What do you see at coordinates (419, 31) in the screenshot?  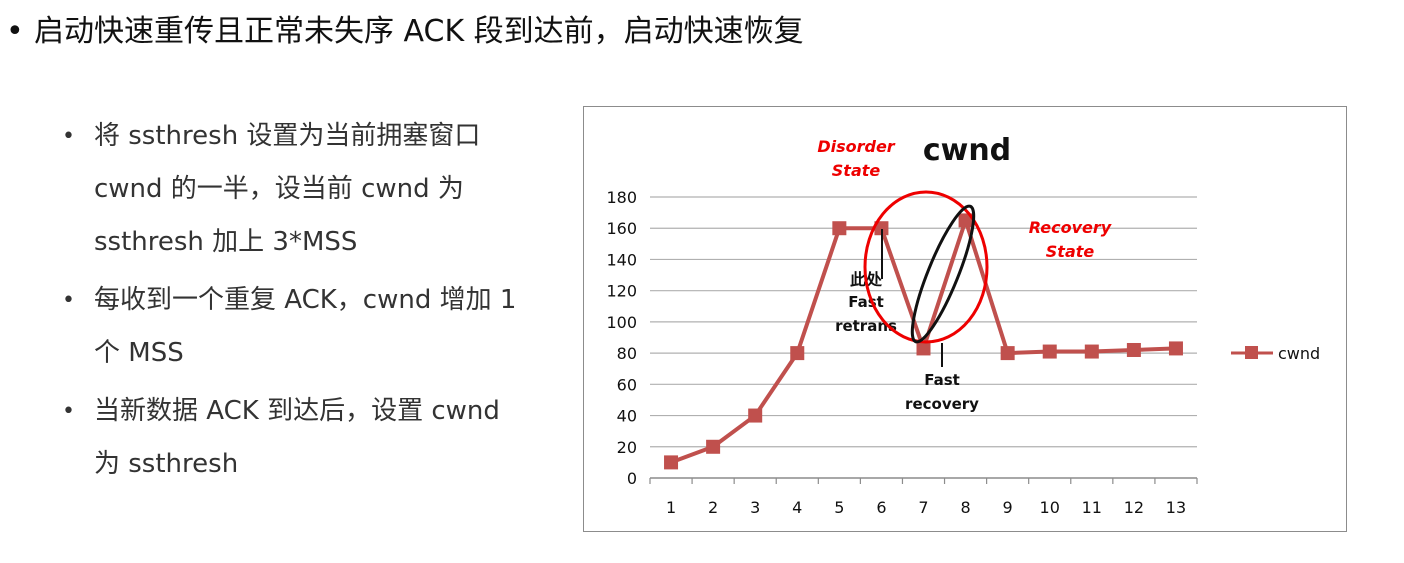 I see `main-bullet-text: 启动快速重传且正常未失序 ACK 段到达前，启动快速恢复` at bounding box center [419, 31].